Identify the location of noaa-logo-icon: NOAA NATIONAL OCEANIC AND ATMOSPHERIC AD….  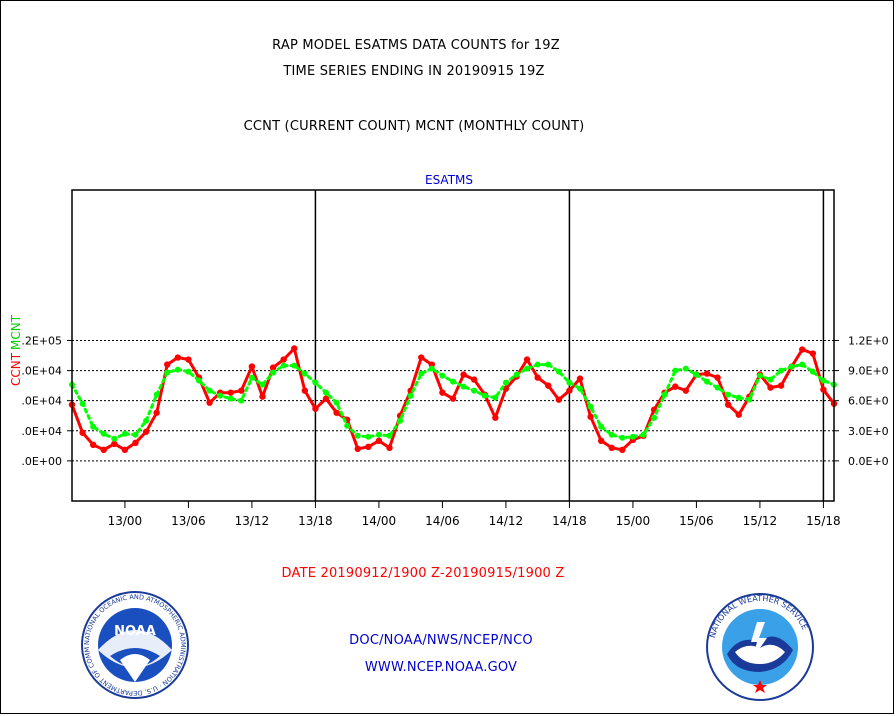
(134, 644).